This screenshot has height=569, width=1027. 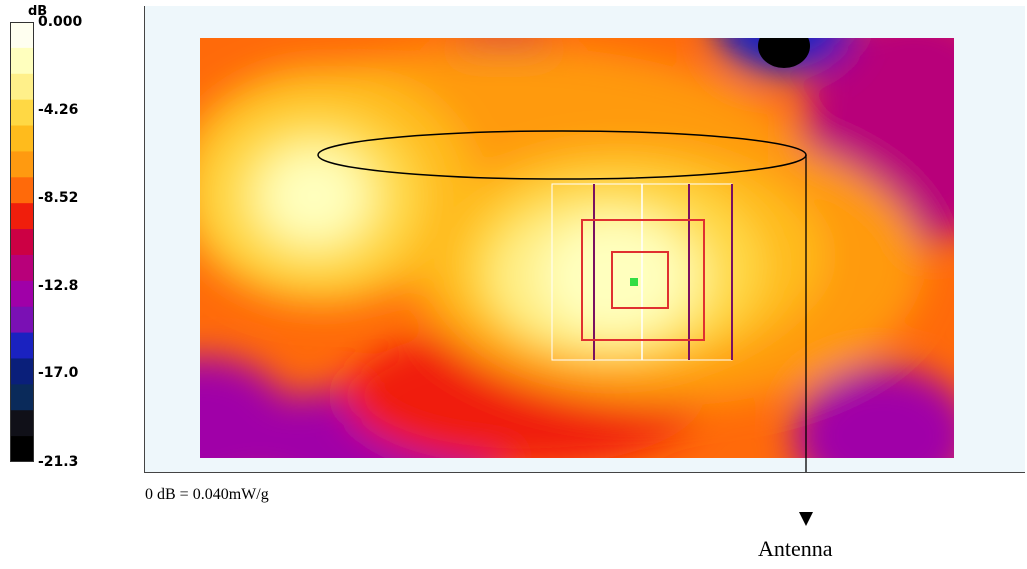 What do you see at coordinates (60, 22) in the screenshot?
I see `colorbar-tick-label: 0.000` at bounding box center [60, 22].